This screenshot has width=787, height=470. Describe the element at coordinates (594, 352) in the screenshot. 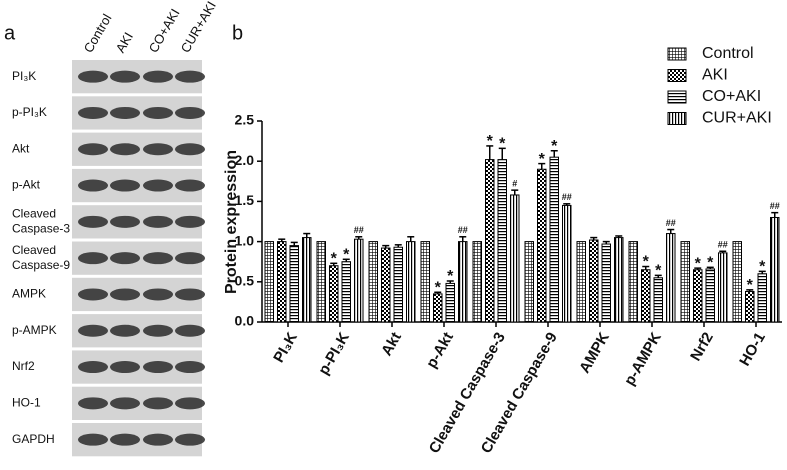

I see `x-tick-label: AMPK` at that location.